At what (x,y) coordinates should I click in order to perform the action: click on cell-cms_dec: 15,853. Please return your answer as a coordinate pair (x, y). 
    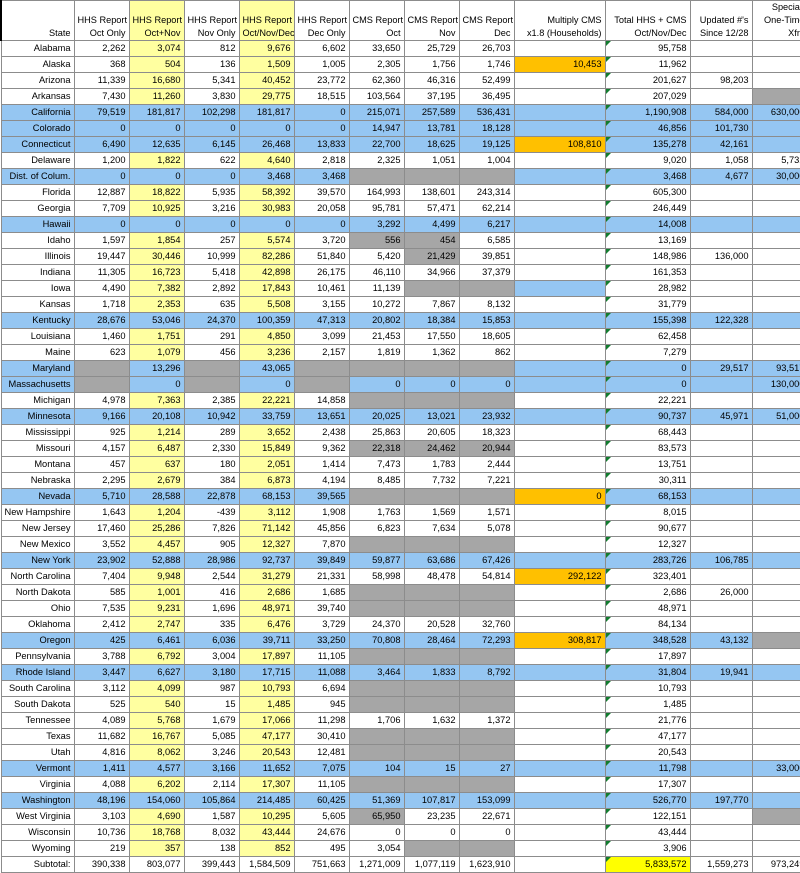
    Looking at the image, I should click on (486, 320).